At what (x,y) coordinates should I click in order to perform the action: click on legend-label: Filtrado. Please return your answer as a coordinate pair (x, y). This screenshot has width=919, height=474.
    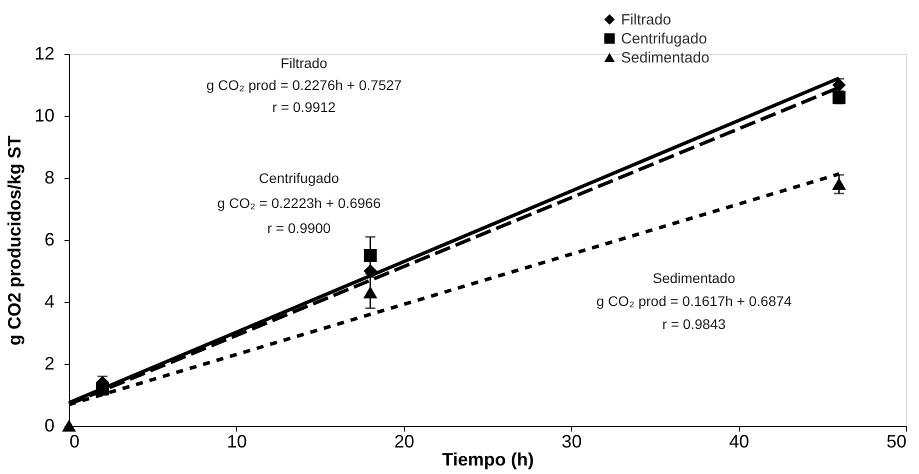
    Looking at the image, I should click on (646, 20).